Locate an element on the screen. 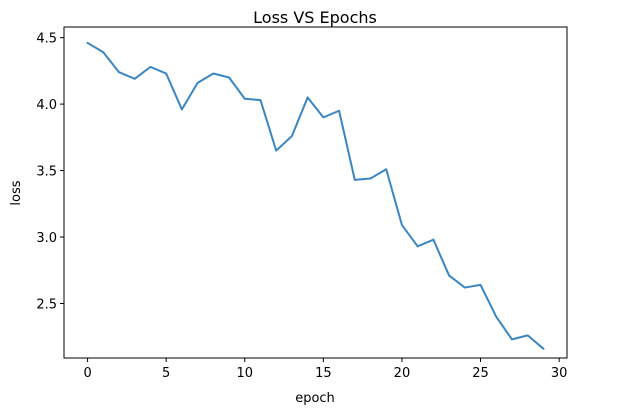 This screenshot has height=419, width=627. y-tick-label: 2.5 is located at coordinates (46, 304).